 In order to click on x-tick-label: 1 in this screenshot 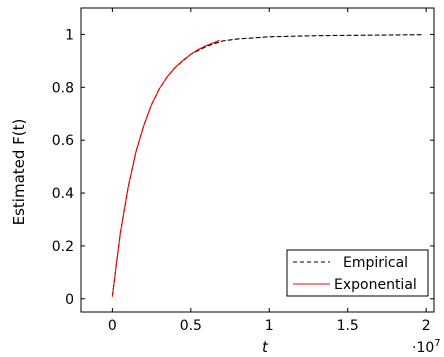, I will do `click(269, 326)`.